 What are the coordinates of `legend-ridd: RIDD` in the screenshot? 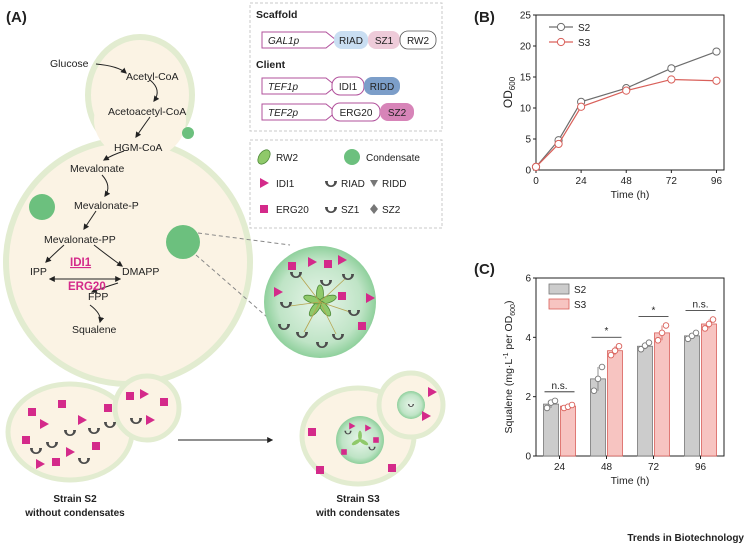 It's located at (394, 184).